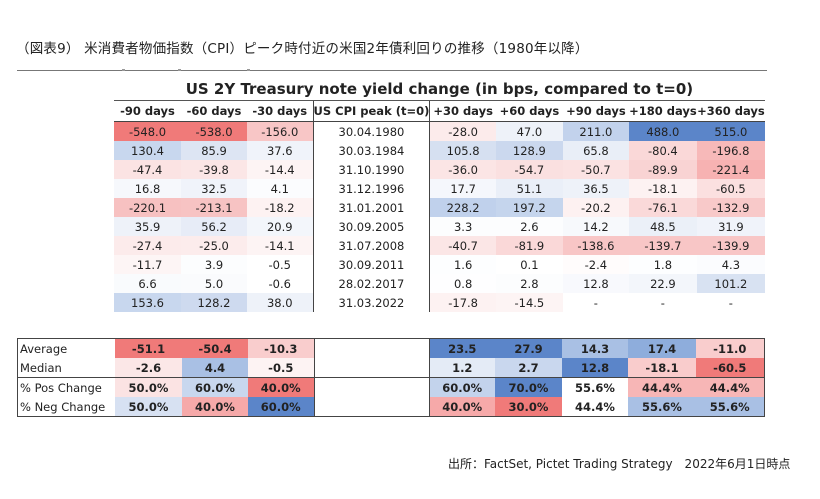 The height and width of the screenshot is (499, 820). Describe the element at coordinates (371, 302) in the screenshot. I see `cpi-peak-date-cell: 31.03.2022` at that location.